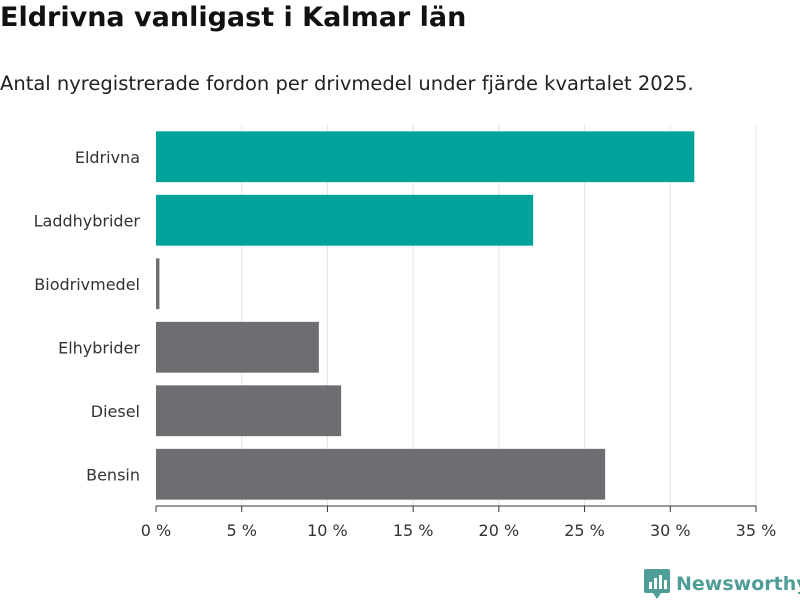 Image resolution: width=800 pixels, height=600 pixels. What do you see at coordinates (99, 347) in the screenshot?
I see `category-label: Elhybrider` at bounding box center [99, 347].